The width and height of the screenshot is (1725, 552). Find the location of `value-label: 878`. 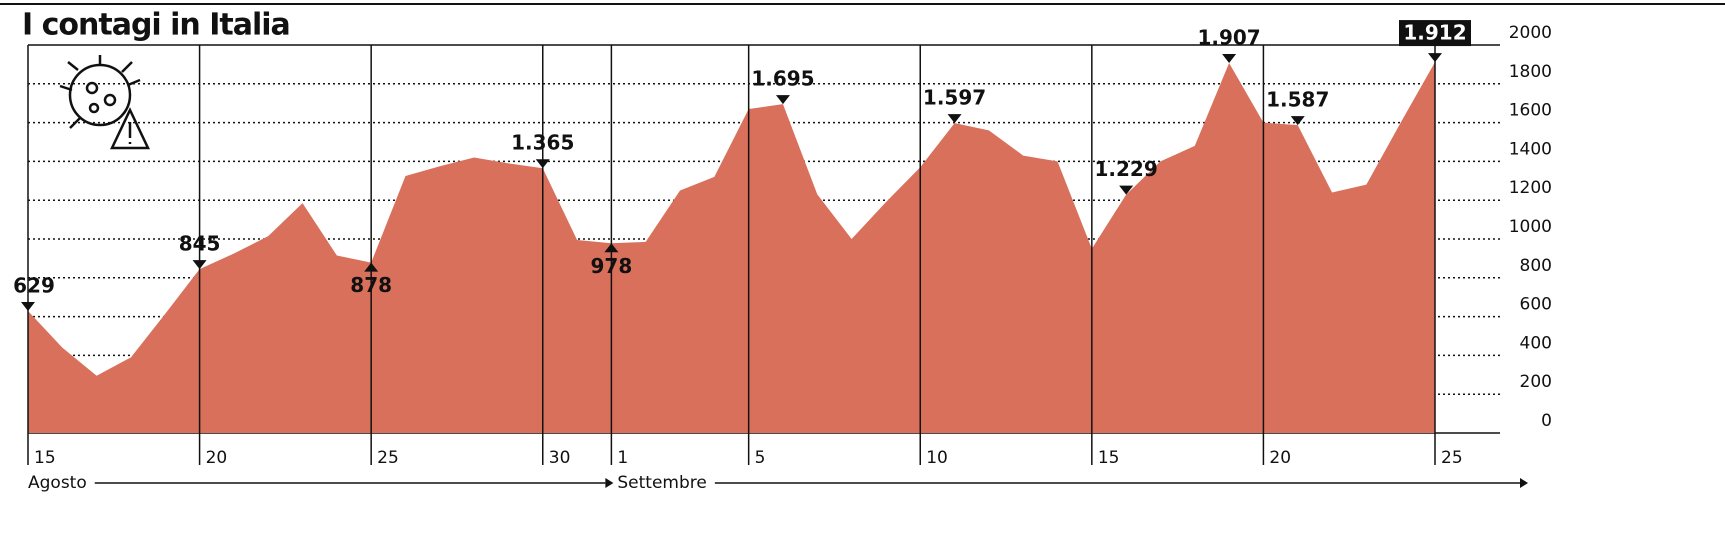

value-label: 878 is located at coordinates (371, 285).